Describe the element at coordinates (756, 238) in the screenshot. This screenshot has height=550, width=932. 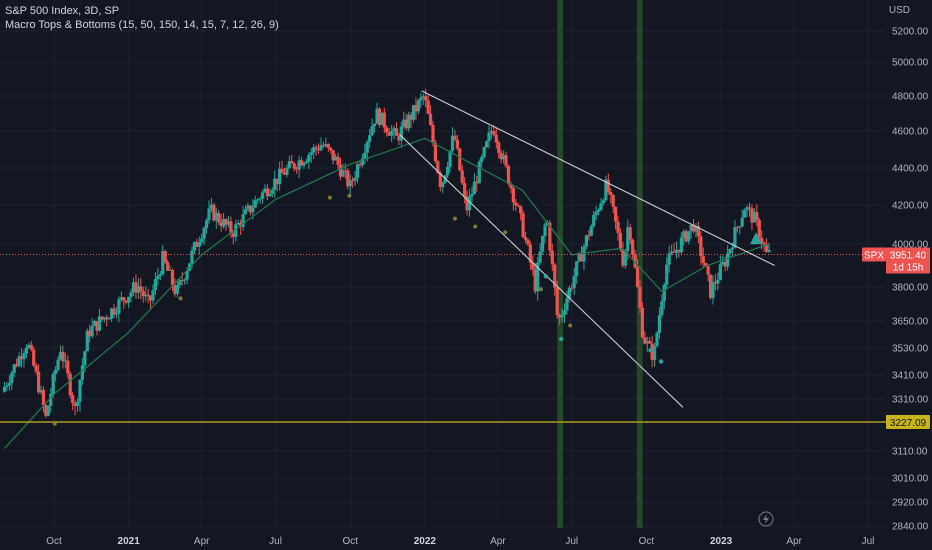
I see `triangle-signal-icon` at that location.